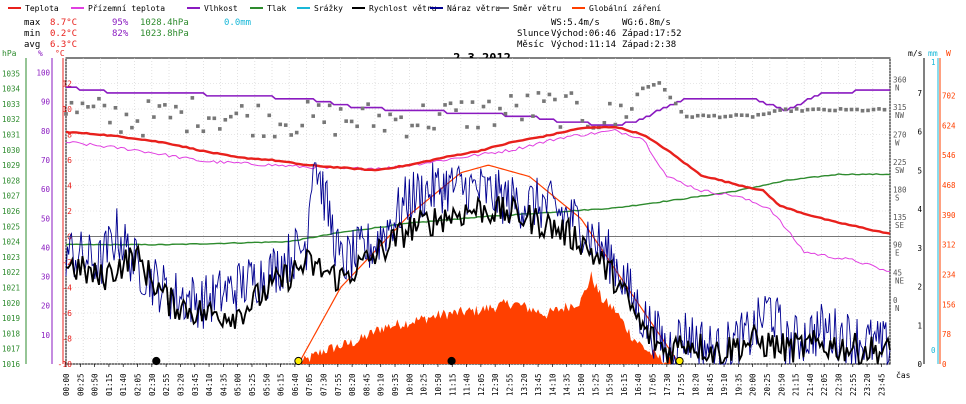 The image size is (966, 404). I want to click on hpa-tick-label: 1016, so click(11, 364).